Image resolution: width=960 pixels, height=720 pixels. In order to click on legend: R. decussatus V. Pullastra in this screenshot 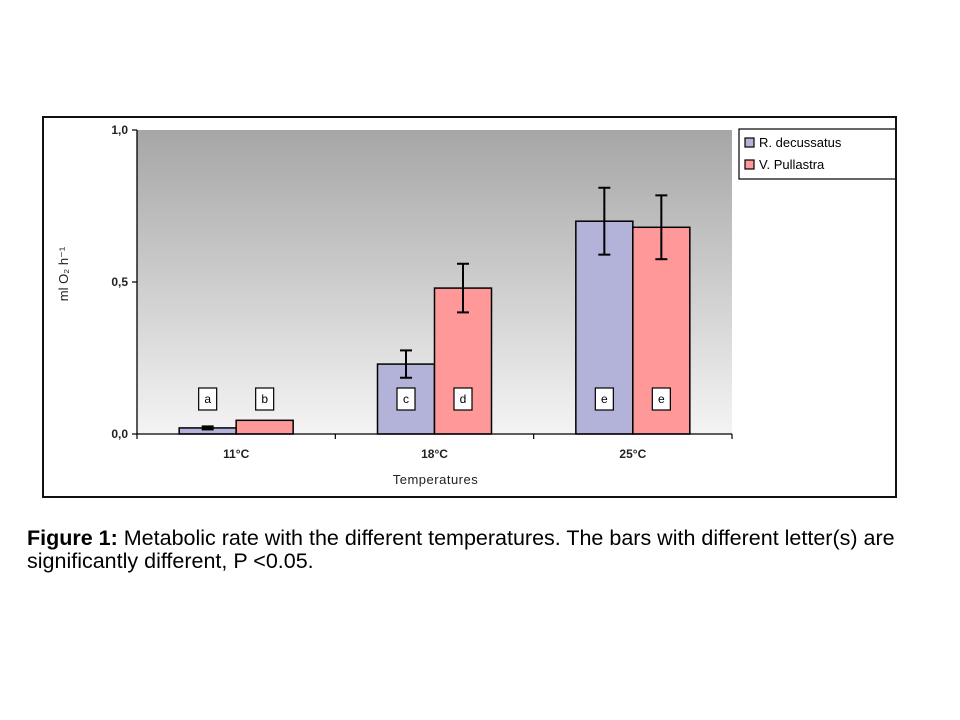, I will do `click(816, 154)`.